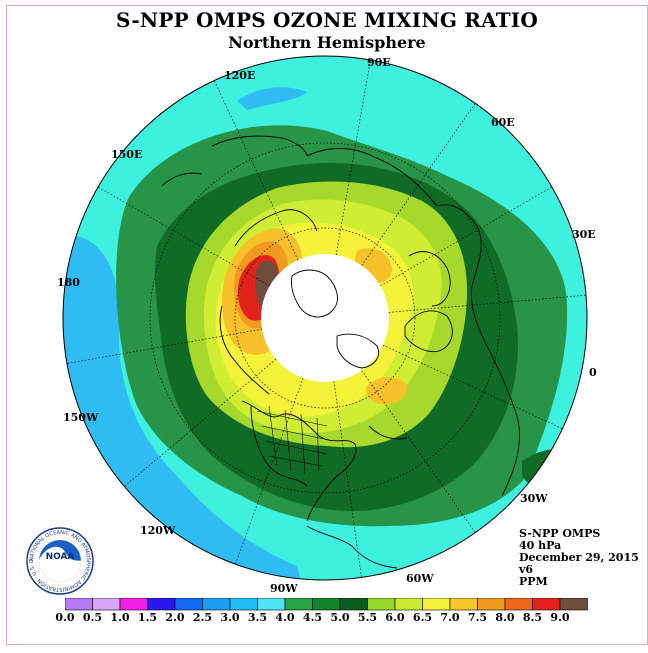 Image resolution: width=648 pixels, height=653 pixels. What do you see at coordinates (65, 617) in the screenshot?
I see `colorbar-label: 0.0` at bounding box center [65, 617].